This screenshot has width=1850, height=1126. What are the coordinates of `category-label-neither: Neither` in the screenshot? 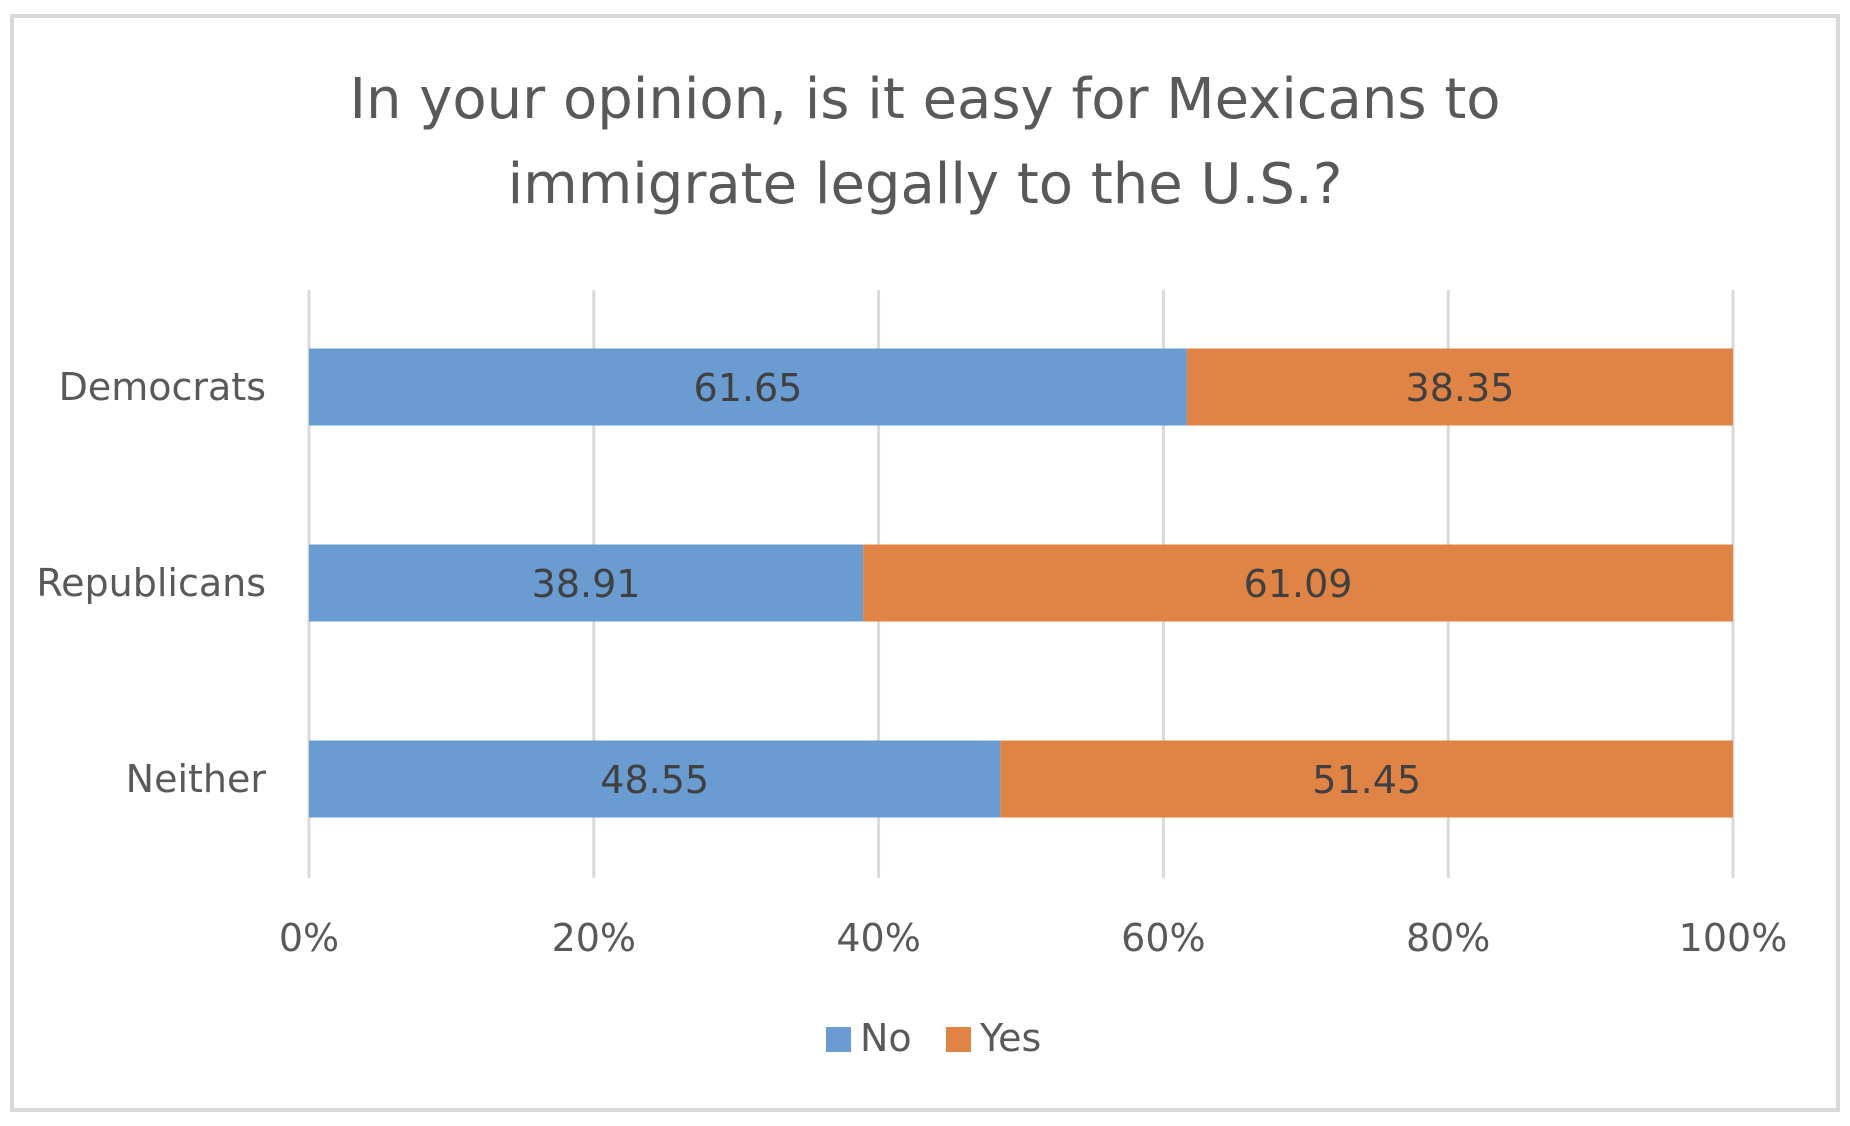 It's located at (196, 779).